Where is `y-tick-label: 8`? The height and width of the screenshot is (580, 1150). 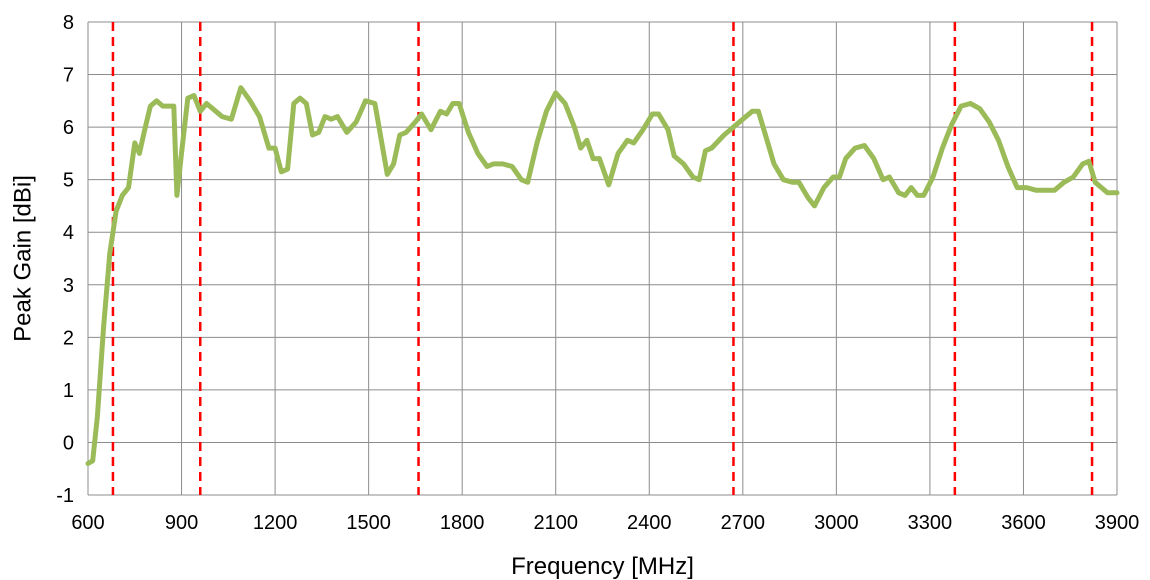
y-tick-label: 8 is located at coordinates (68, 23).